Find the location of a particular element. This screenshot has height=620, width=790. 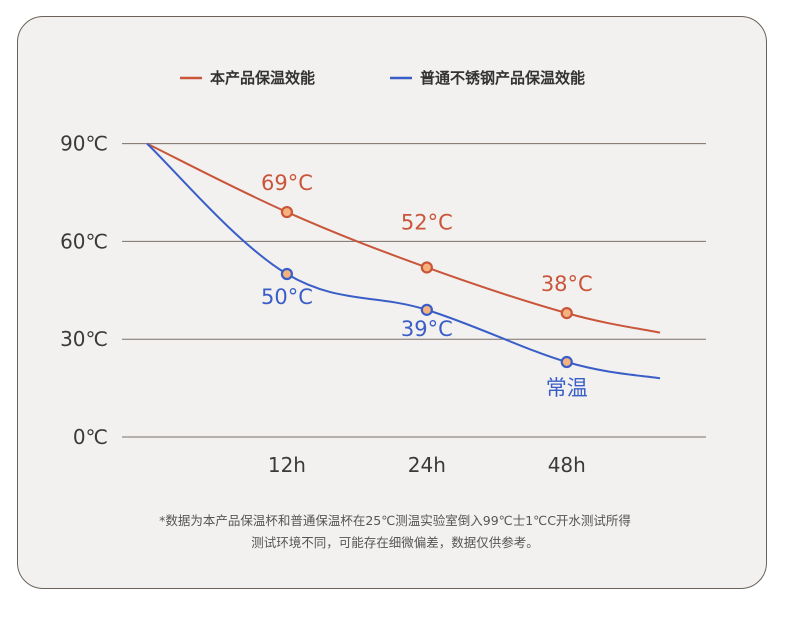

data-label: 39°C is located at coordinates (427, 329).